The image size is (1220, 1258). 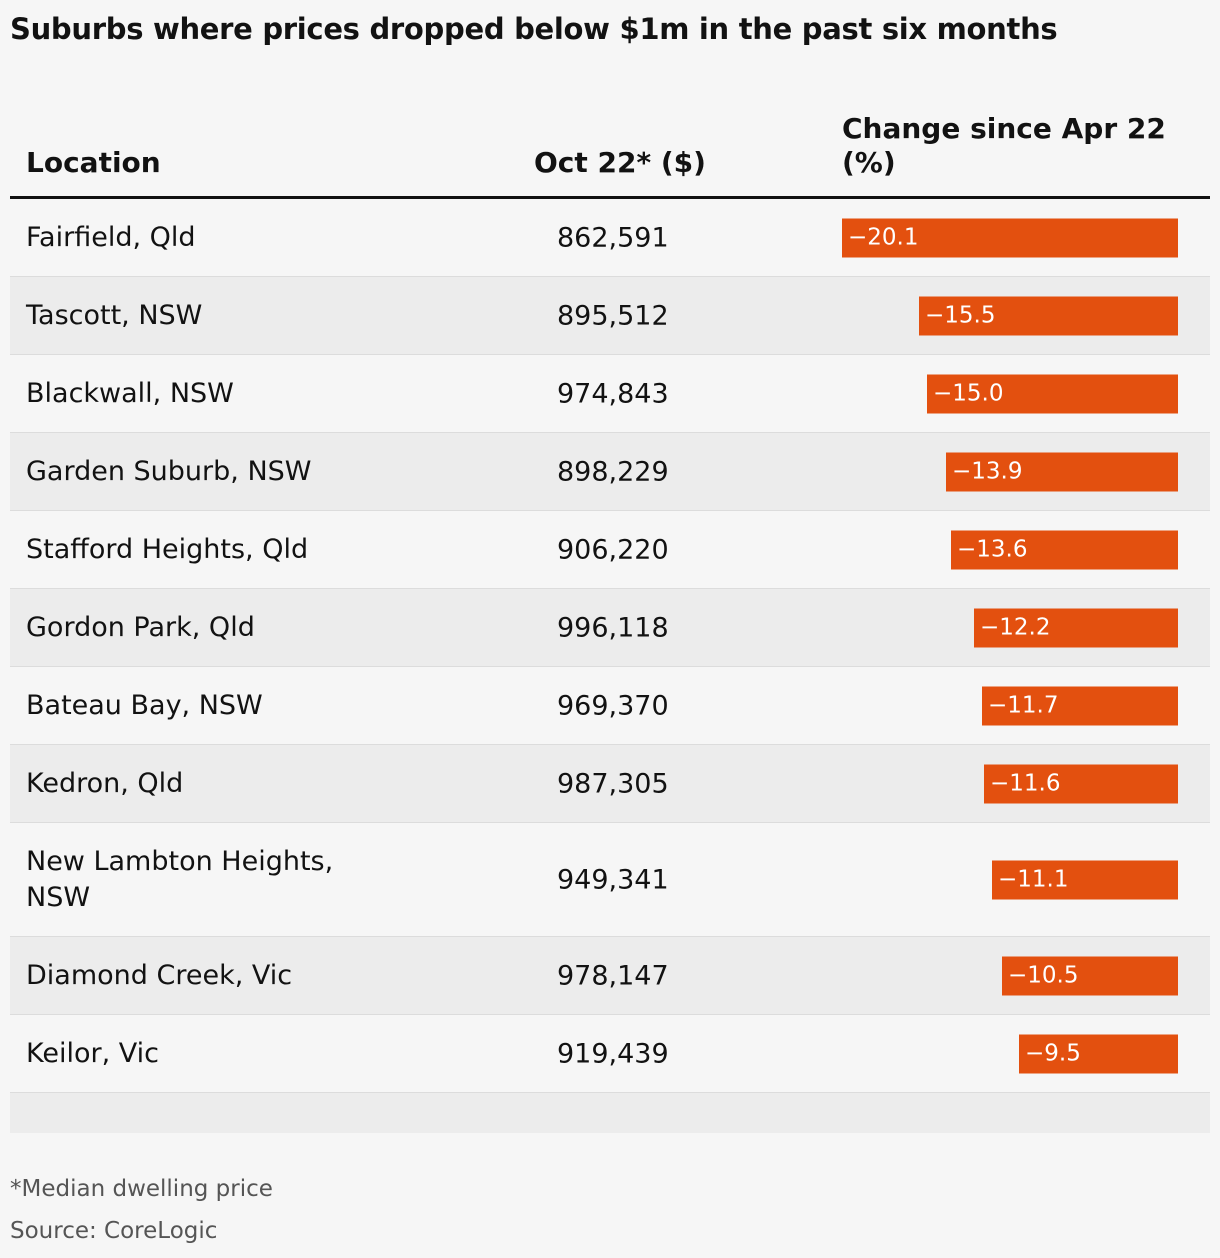 I want to click on location-cell: New Lambton Heights, NSW, so click(x=180, y=879).